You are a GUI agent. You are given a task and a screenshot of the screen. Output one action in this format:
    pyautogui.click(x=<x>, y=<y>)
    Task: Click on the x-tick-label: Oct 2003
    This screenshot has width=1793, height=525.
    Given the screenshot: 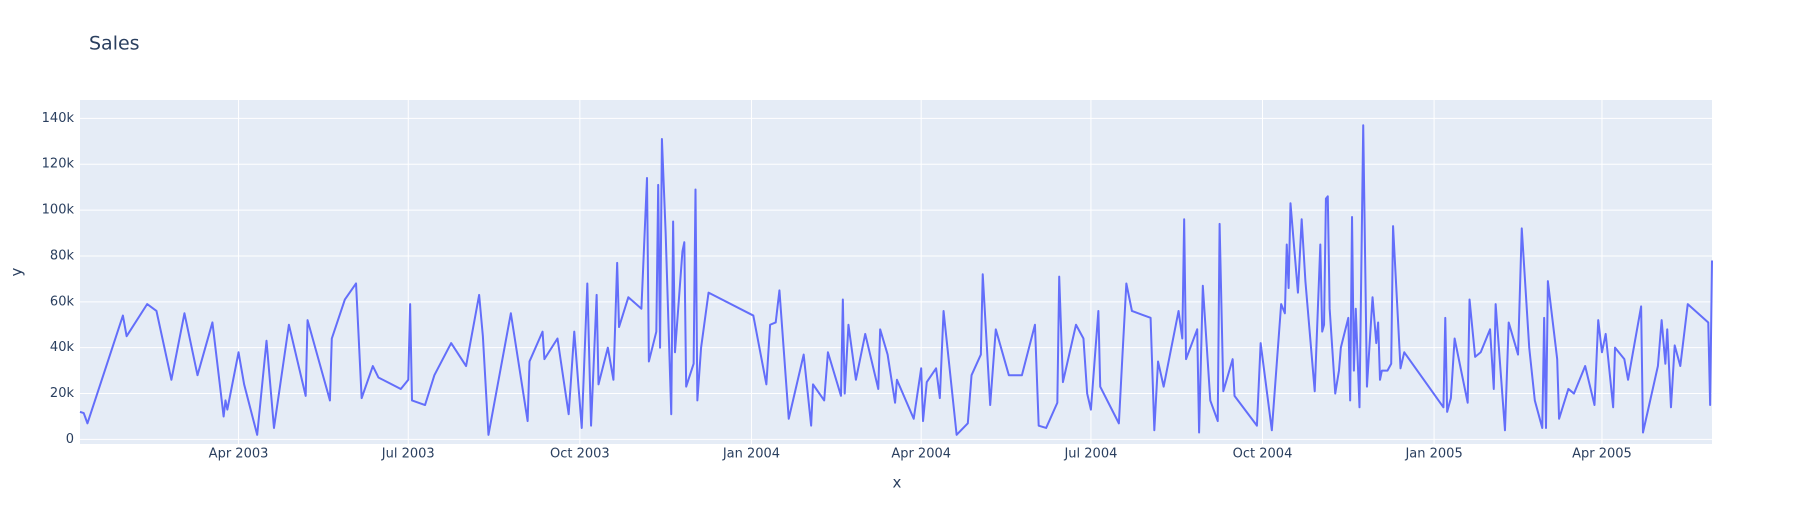 What is the action you would take?
    pyautogui.click(x=580, y=454)
    